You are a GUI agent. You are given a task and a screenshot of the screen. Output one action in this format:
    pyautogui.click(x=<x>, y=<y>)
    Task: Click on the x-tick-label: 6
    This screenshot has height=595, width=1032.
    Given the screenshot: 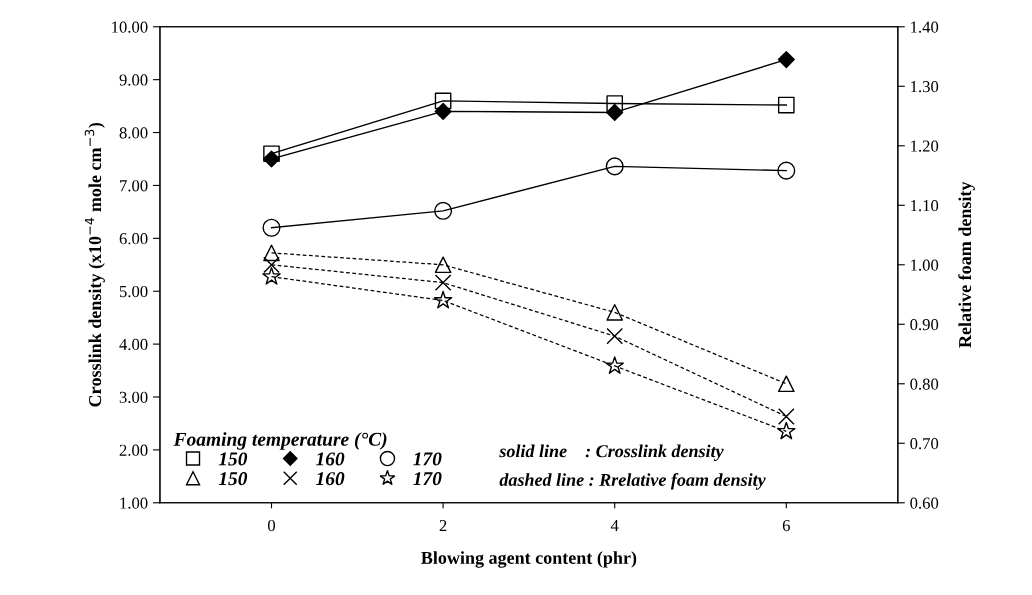 What is the action you would take?
    pyautogui.click(x=786, y=525)
    